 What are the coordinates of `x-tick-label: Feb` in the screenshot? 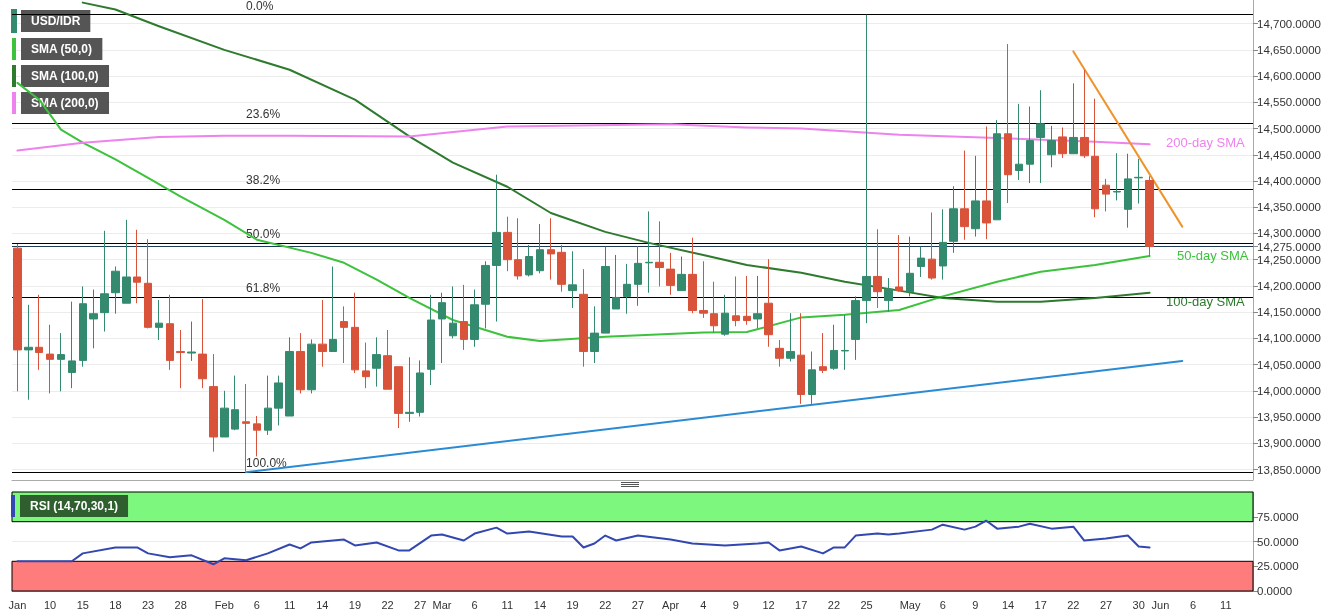 It's located at (224, 604).